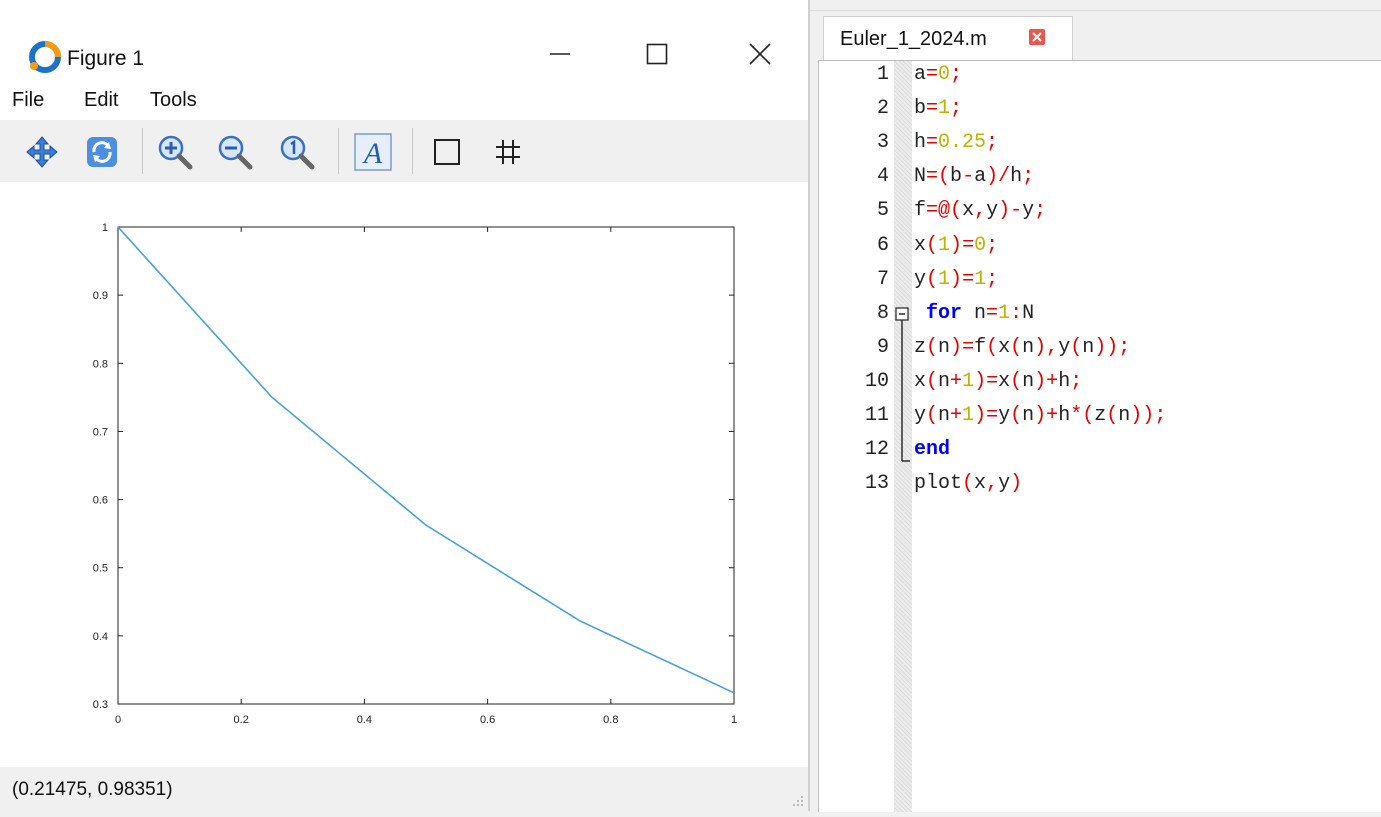  I want to click on svg-text: A, so click(372, 153).